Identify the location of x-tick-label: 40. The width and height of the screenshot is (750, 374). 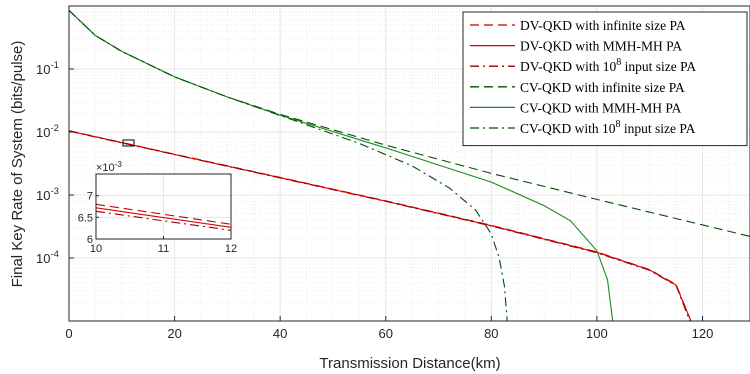
(280, 333).